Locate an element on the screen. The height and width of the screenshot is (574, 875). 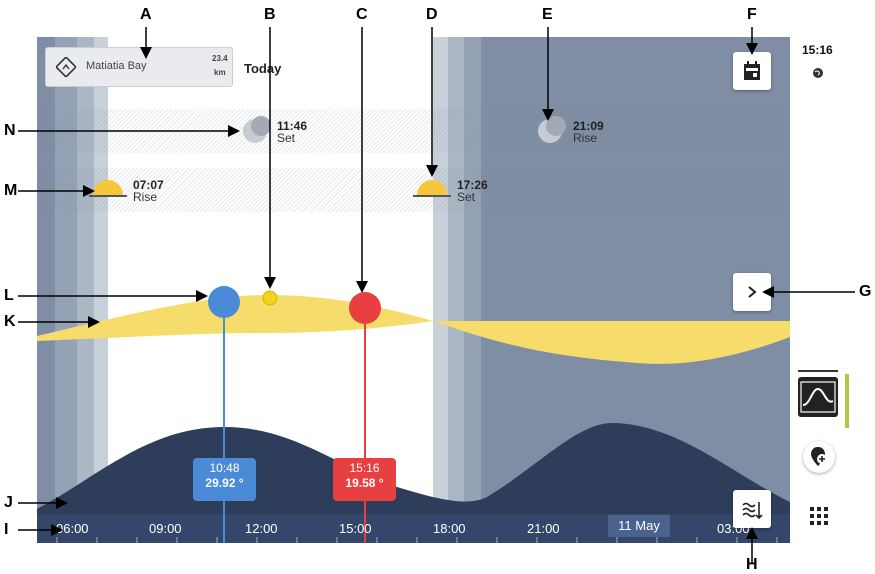
location-box: Matiatia Bay 23.4 km is located at coordinates (139, 67).